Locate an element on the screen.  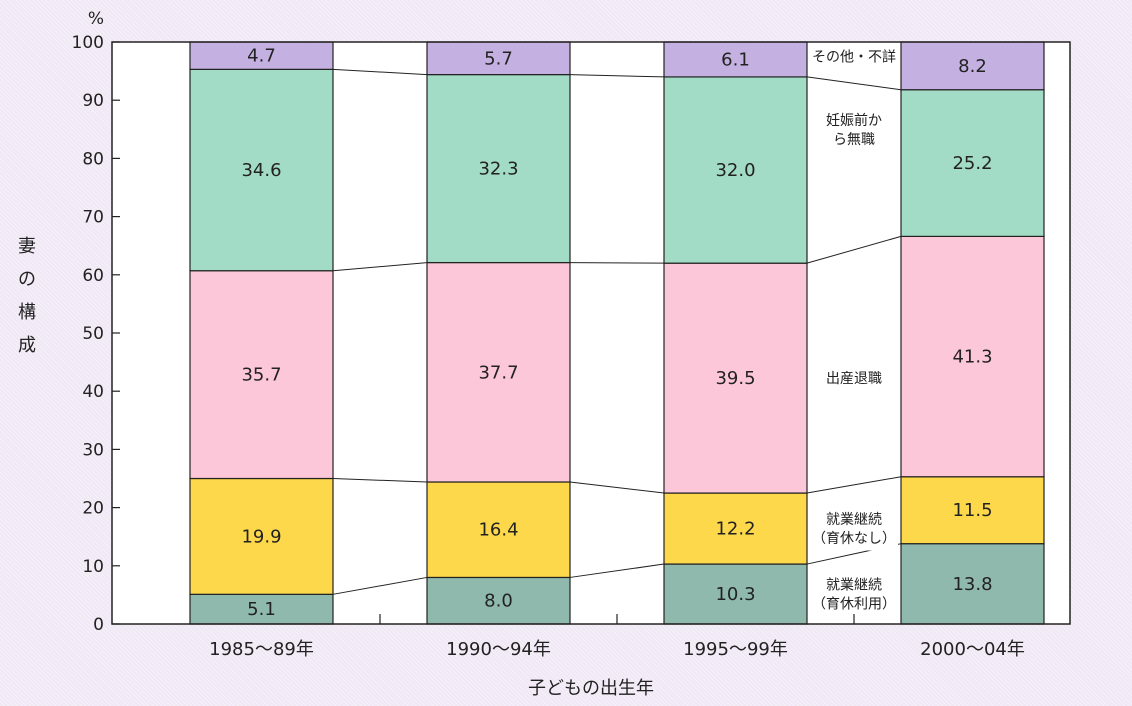
bar-value-label: 41.3 is located at coordinates (972, 357).